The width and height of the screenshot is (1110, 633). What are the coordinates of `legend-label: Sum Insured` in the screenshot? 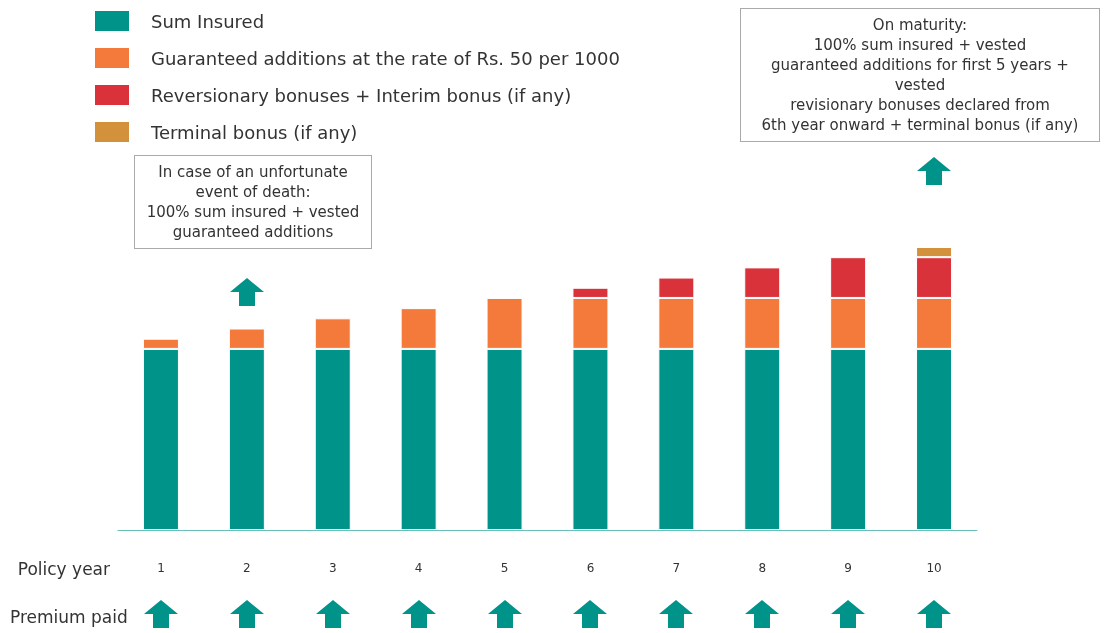 It's located at (208, 21).